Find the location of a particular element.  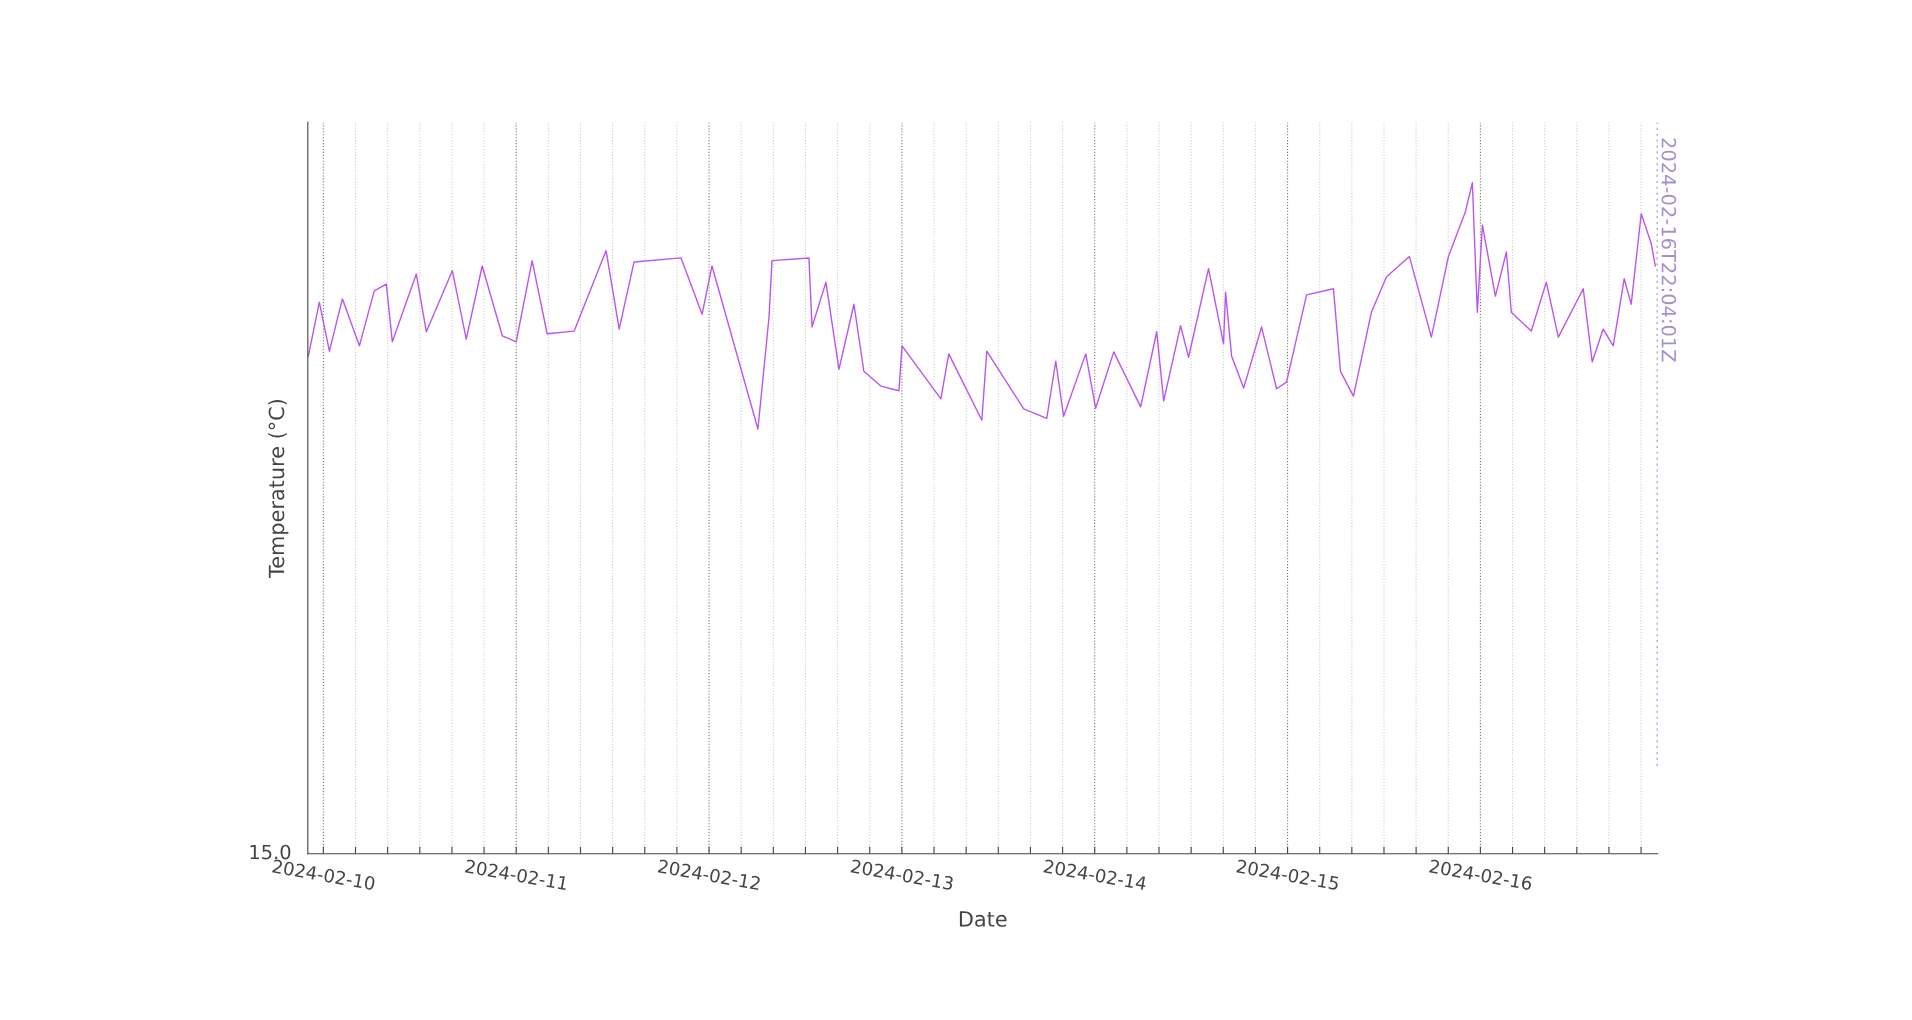

y-axis-title: Temperature (°C) is located at coordinates (278, 489).